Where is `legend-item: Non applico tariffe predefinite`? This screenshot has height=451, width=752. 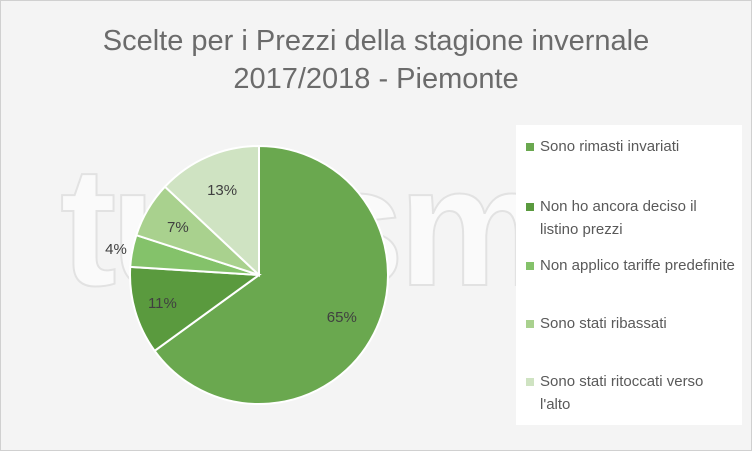 legend-item: Non applico tariffe predefinite is located at coordinates (631, 265).